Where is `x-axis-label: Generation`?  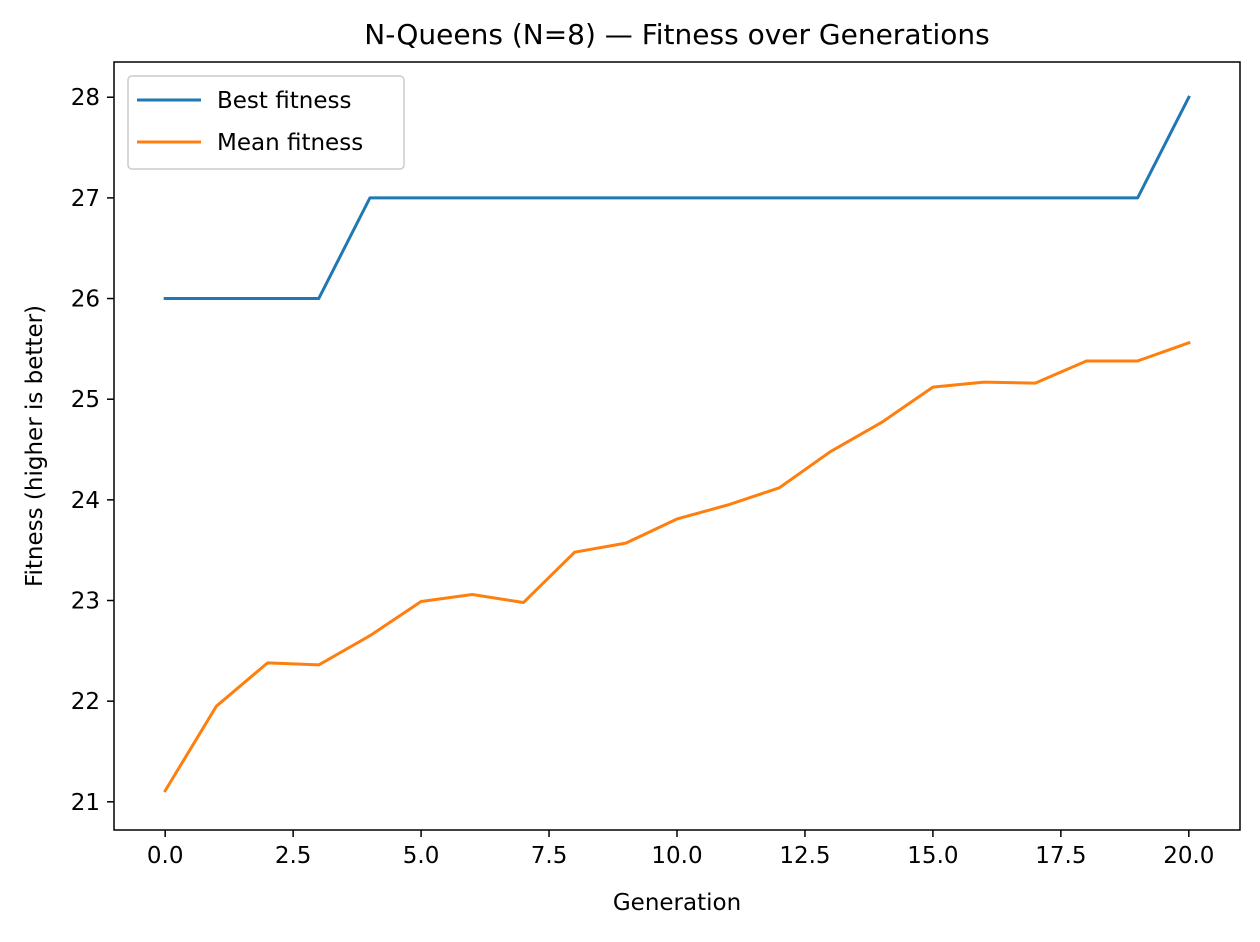
x-axis-label: Generation is located at coordinates (677, 903).